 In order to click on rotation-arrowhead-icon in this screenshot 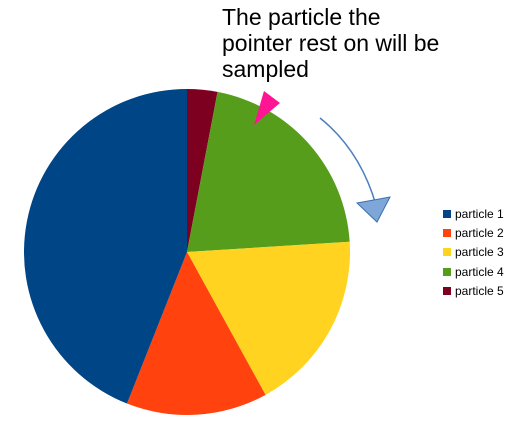, I will do `click(373, 209)`.